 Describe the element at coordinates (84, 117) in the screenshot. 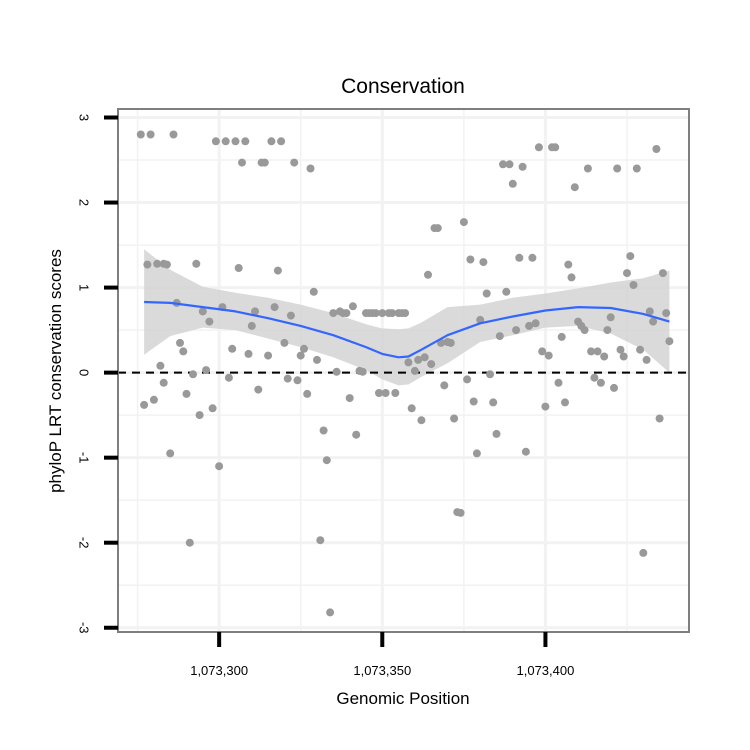

I see `y-tick-label: 3` at that location.